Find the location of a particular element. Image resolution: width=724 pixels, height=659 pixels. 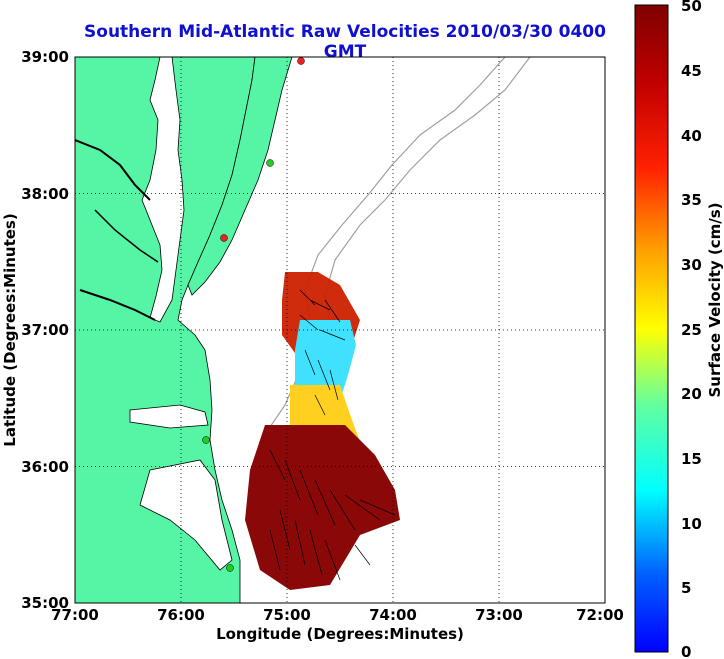

colorbar-tick-label: 0 is located at coordinates (686, 651).